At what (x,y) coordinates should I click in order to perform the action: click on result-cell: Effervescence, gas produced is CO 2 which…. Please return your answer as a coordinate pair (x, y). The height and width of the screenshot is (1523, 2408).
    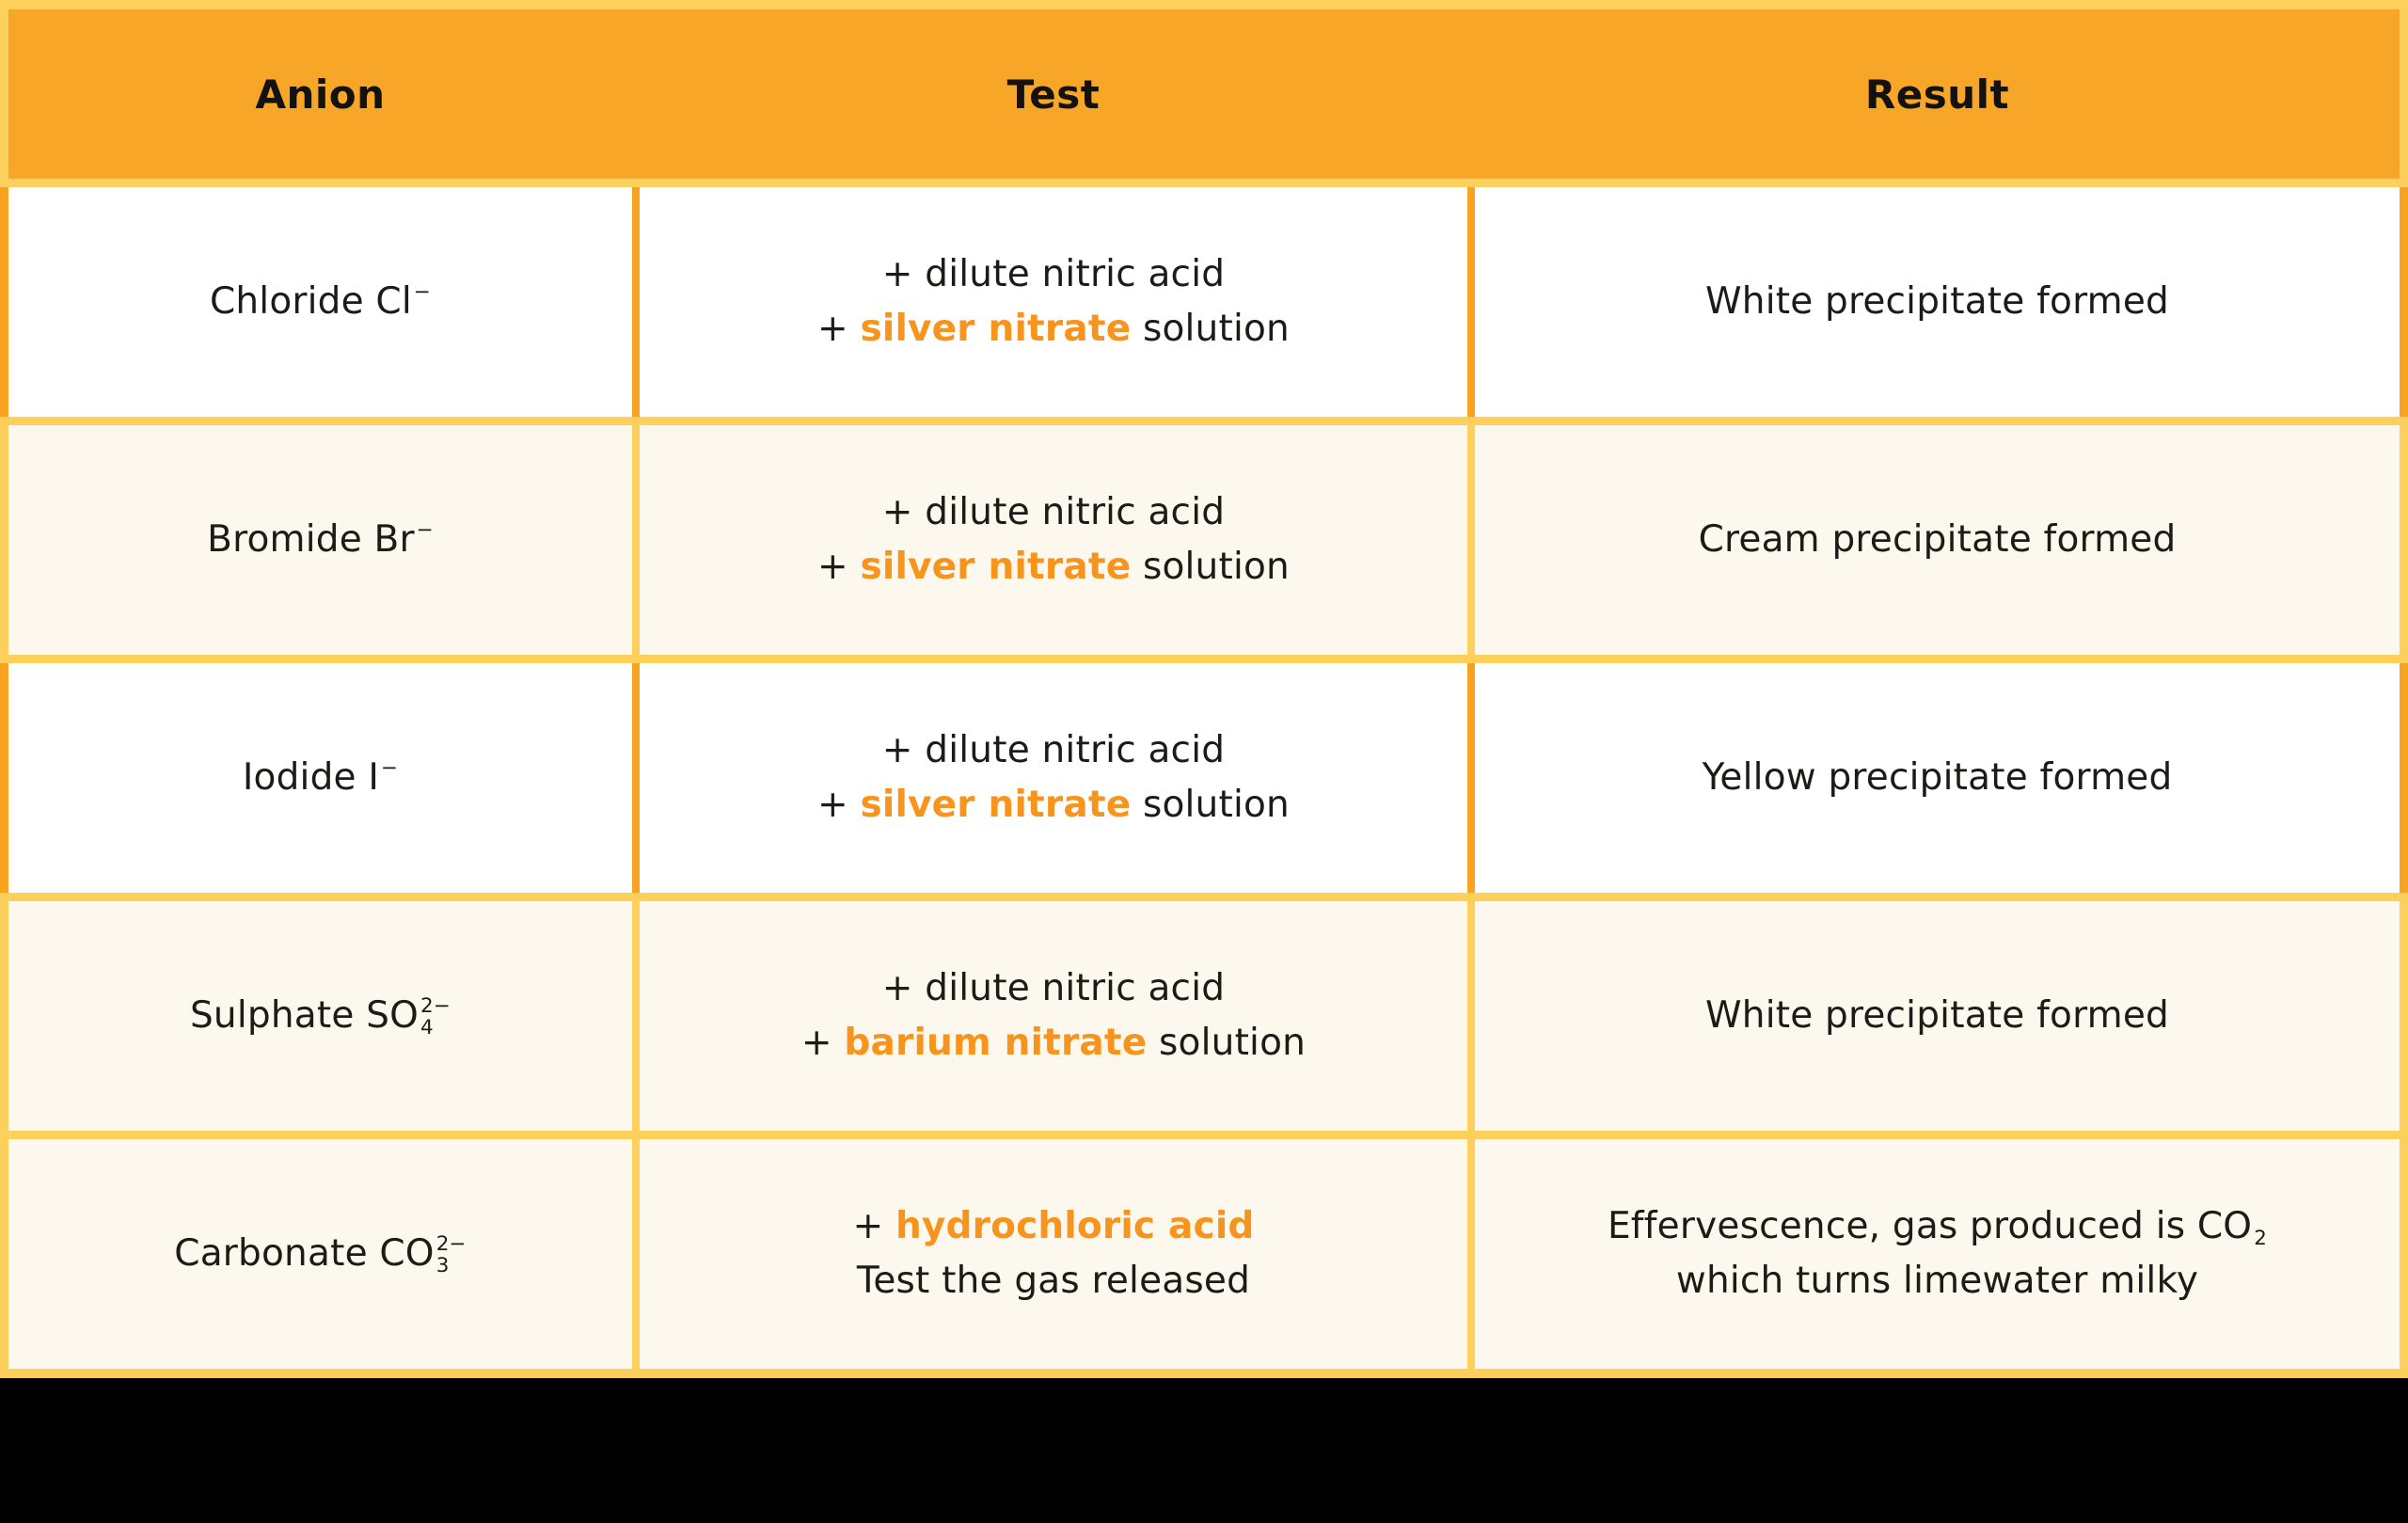
    Looking at the image, I should click on (1938, 1254).